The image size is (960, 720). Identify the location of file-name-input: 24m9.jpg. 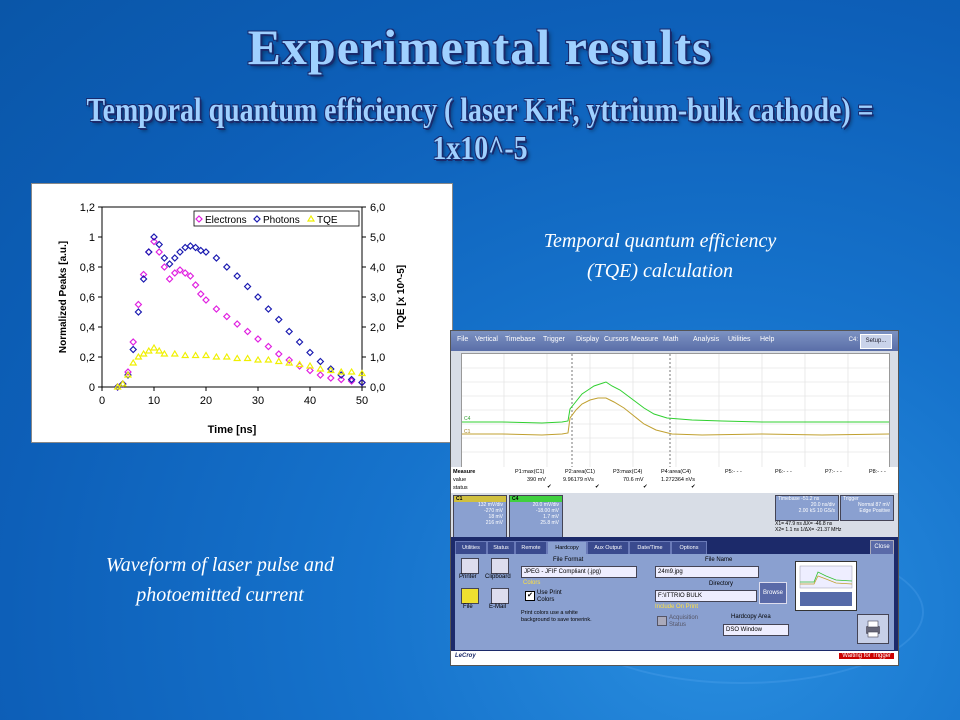
(707, 572).